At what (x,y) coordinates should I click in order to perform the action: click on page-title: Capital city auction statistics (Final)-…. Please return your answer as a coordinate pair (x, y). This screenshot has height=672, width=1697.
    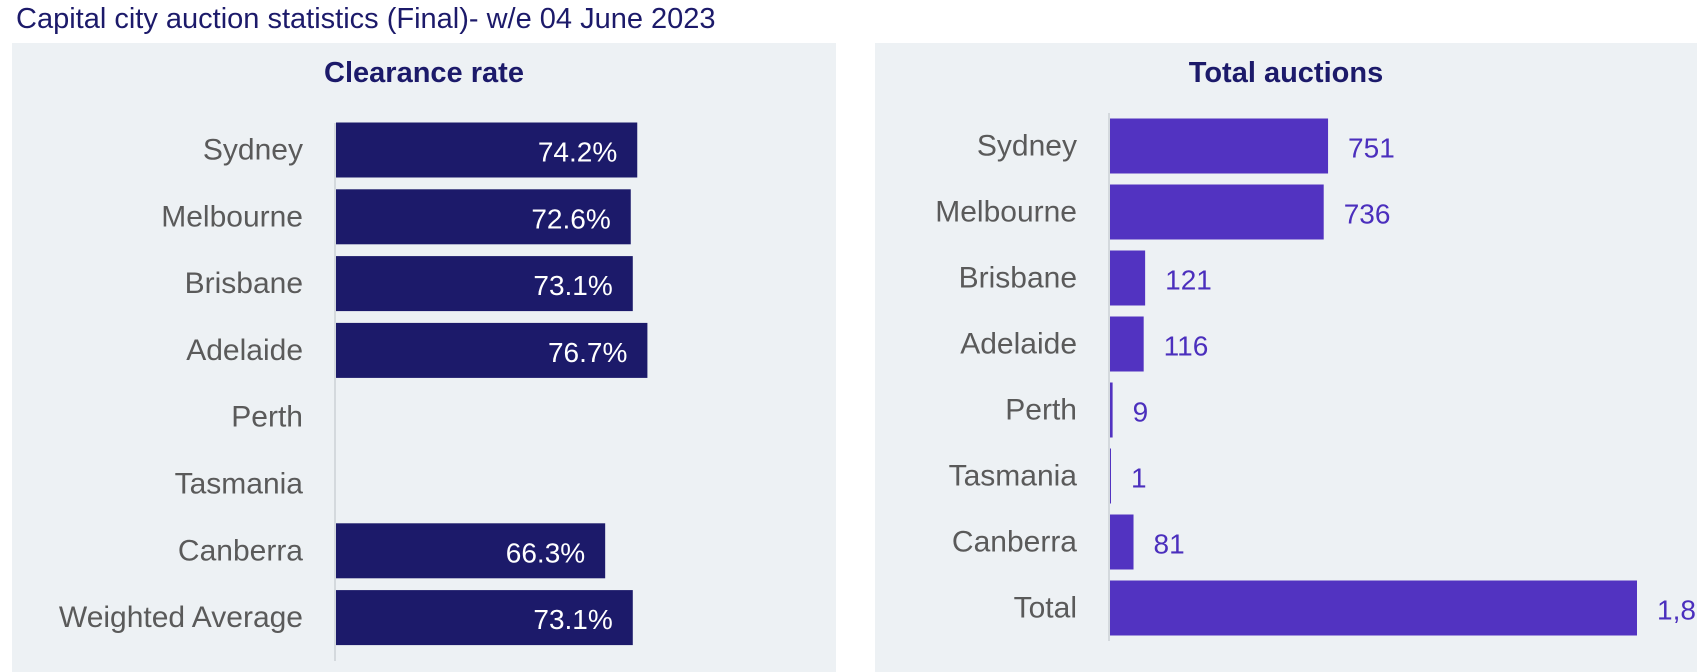
    Looking at the image, I should click on (366, 19).